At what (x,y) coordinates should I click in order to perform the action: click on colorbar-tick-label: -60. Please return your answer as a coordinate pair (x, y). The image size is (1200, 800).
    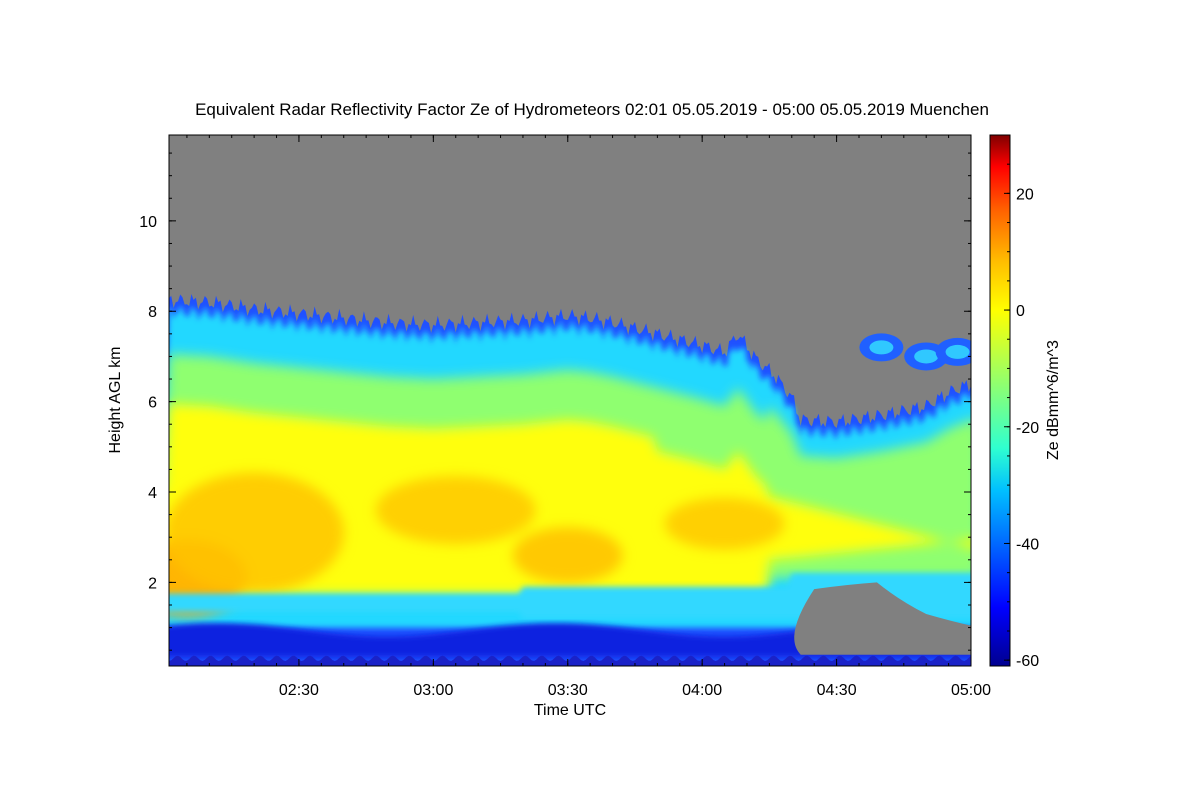
    Looking at the image, I should click on (1027, 661).